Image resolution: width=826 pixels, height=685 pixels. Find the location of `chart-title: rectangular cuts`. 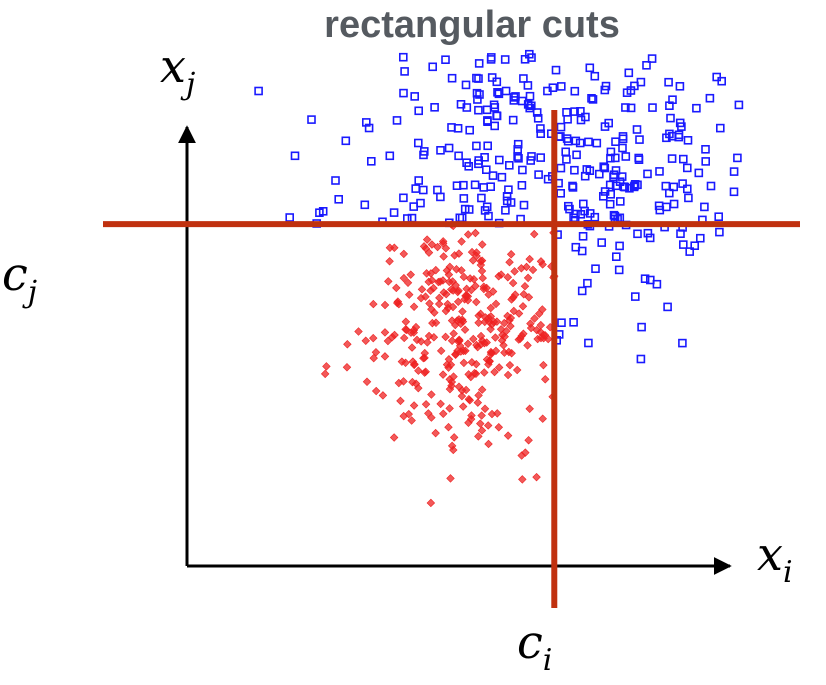

chart-title: rectangular cuts is located at coordinates (472, 25).